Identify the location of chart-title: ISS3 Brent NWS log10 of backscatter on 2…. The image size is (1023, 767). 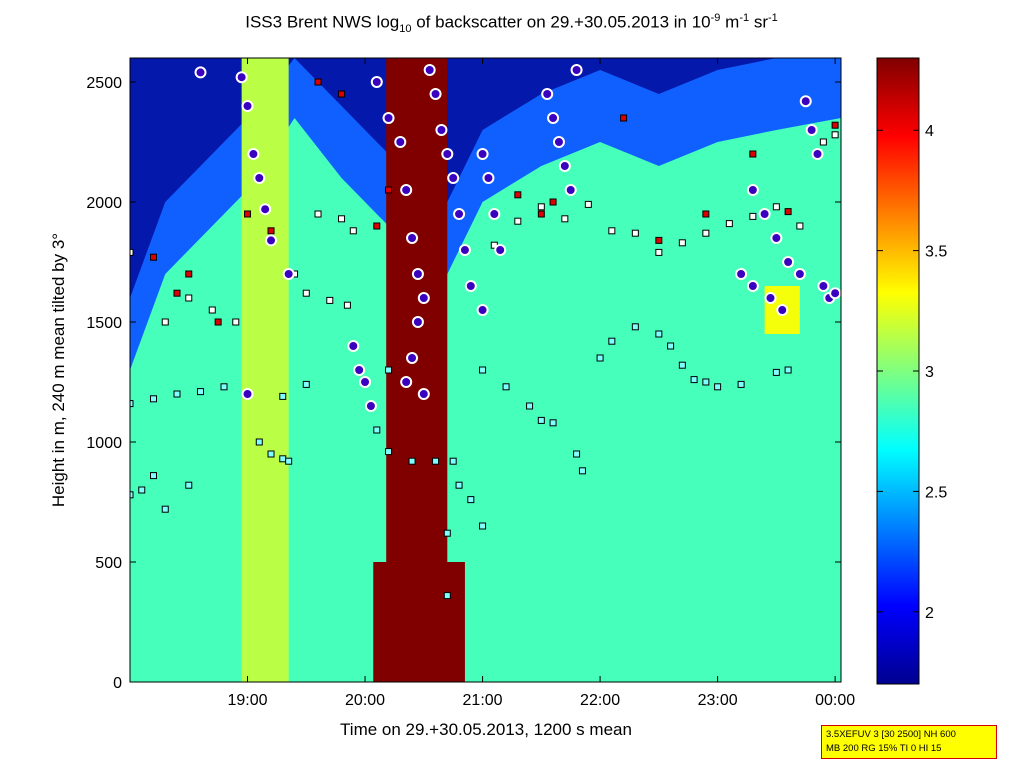
(511, 23).